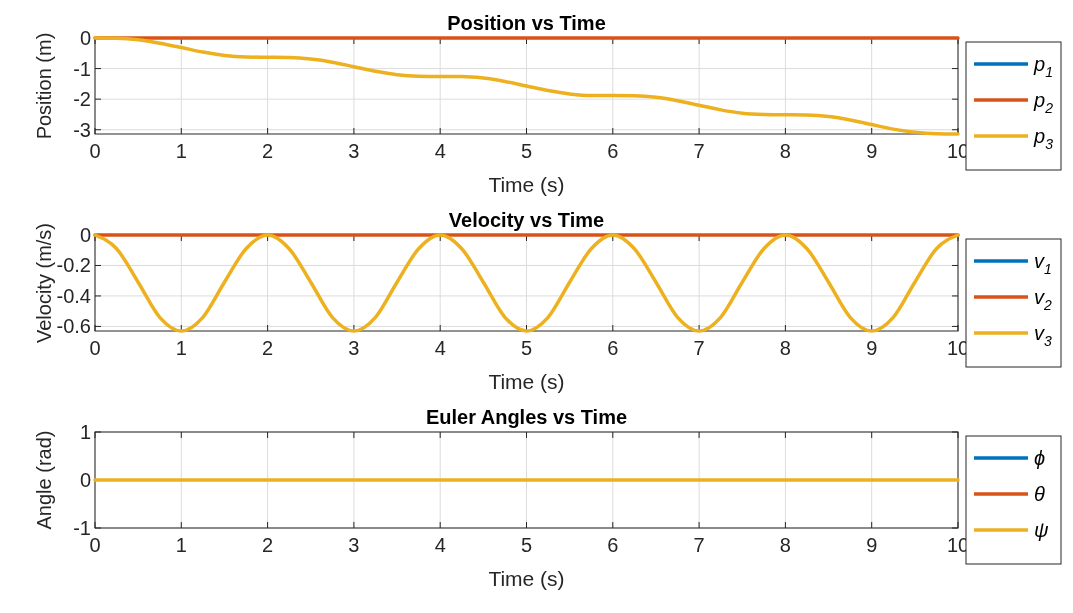  What do you see at coordinates (526, 23) in the screenshot?
I see `chart-title: Position vs Time` at bounding box center [526, 23].